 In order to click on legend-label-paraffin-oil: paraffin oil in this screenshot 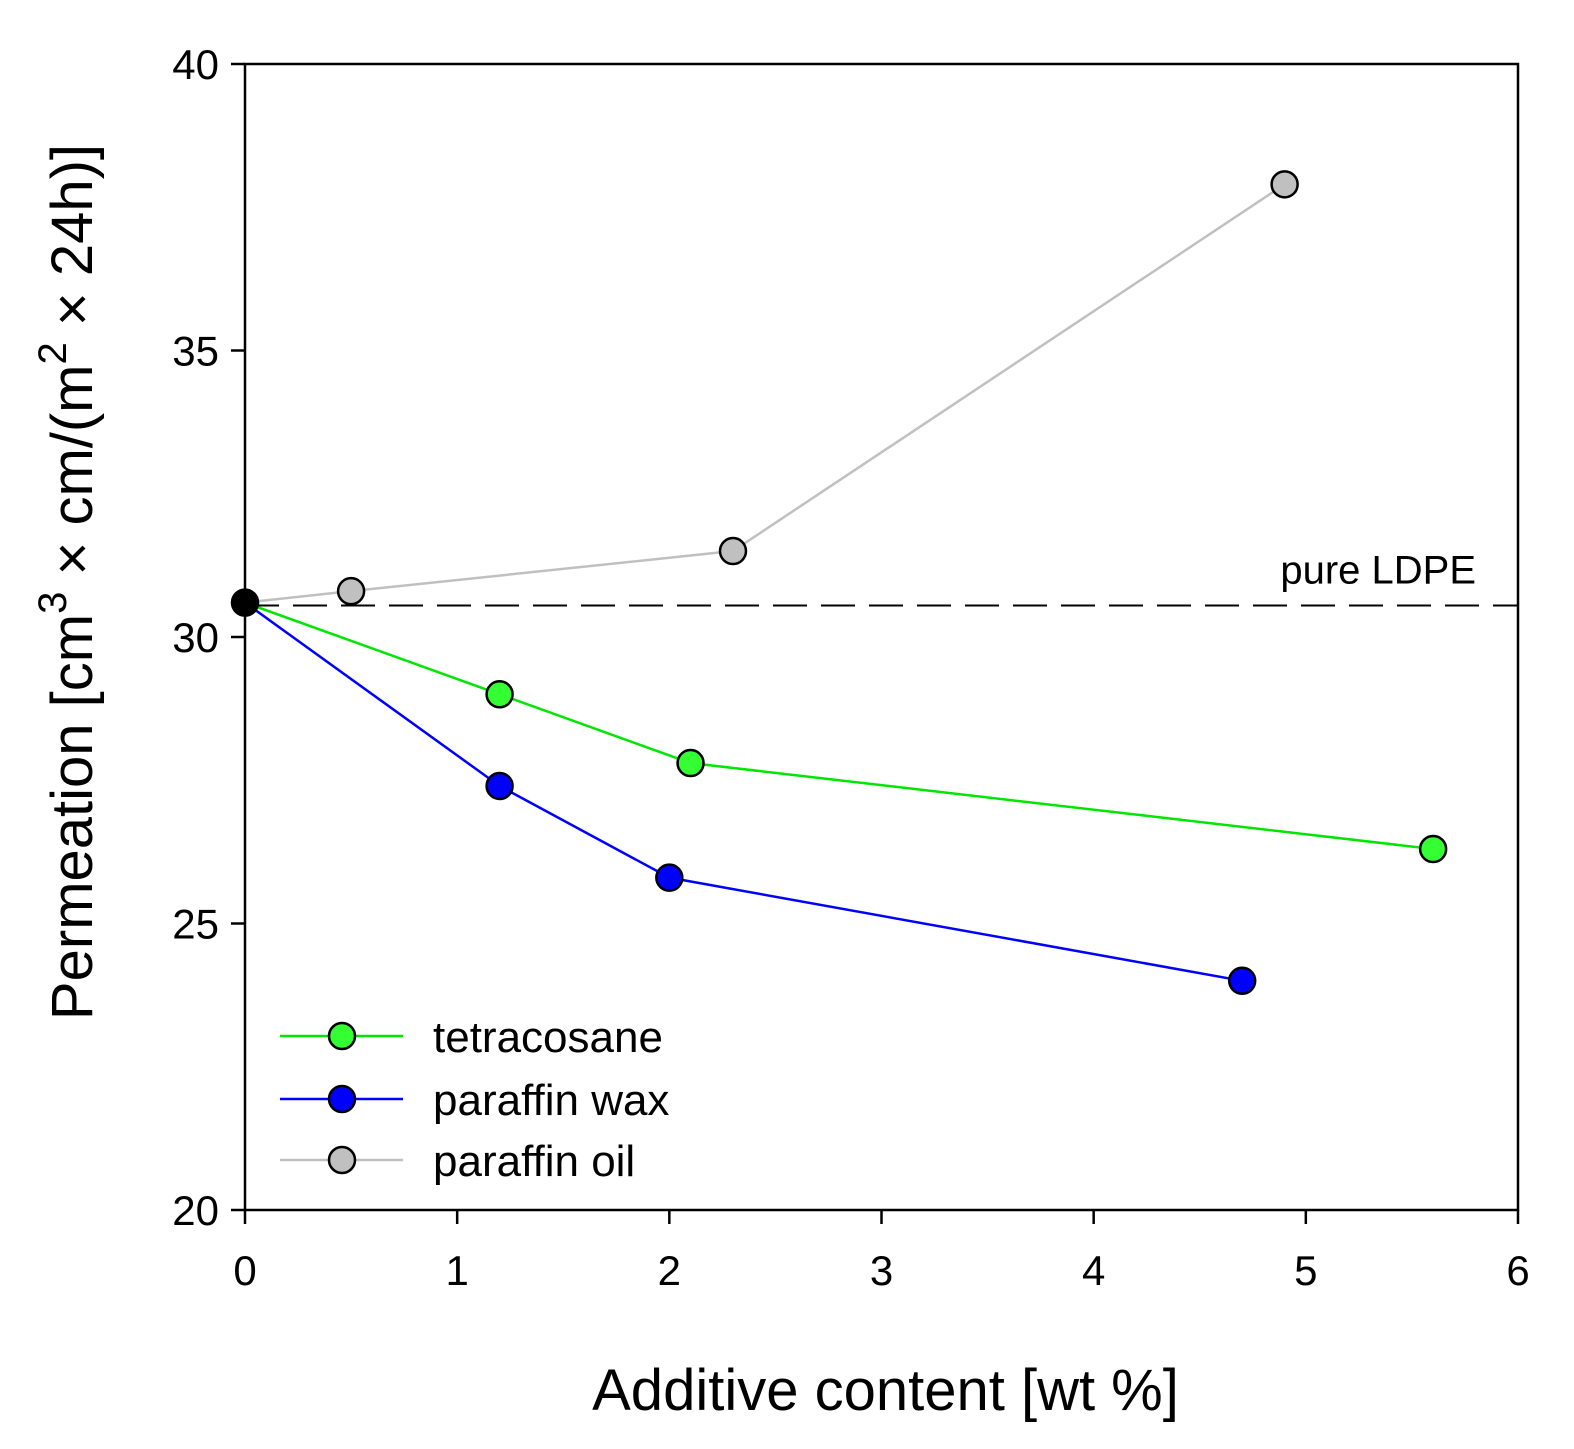, I will do `click(534, 1161)`.